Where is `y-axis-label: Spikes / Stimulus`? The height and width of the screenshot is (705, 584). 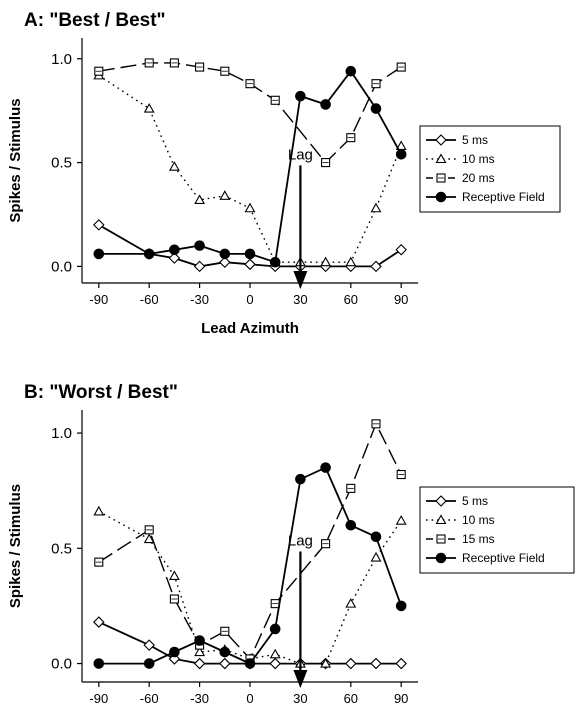
y-axis-label: Spikes / Stimulus is located at coordinates (15, 160).